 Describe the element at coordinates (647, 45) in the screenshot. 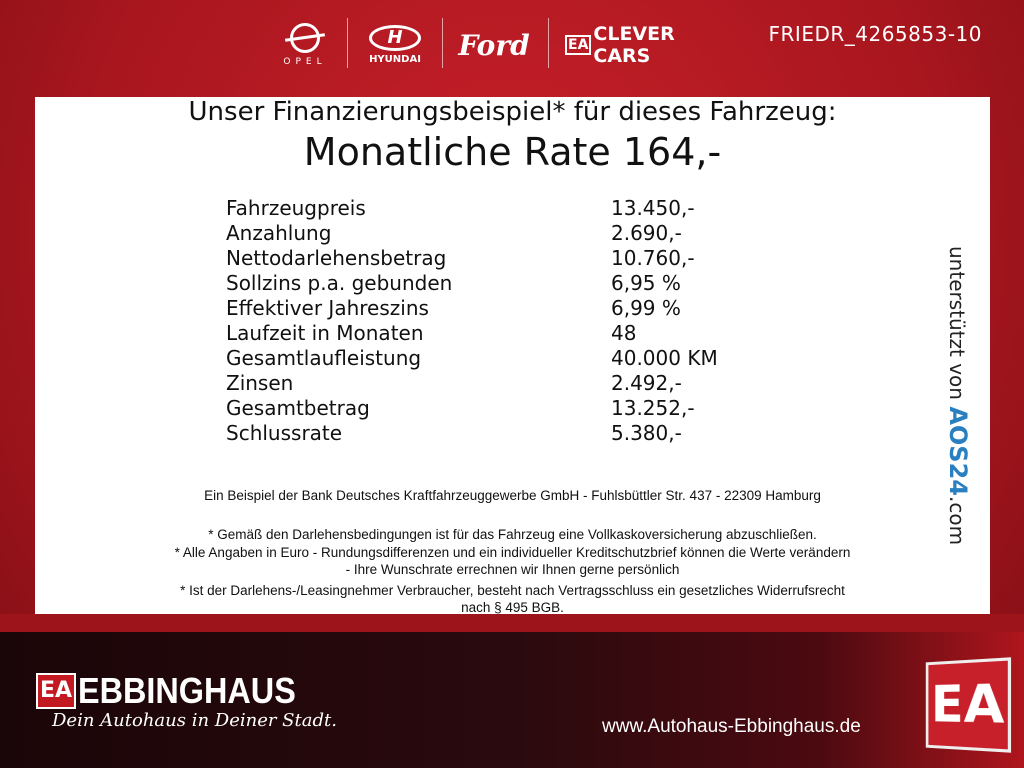

I see `clever-cars-logo: EA CLEVER CARS` at that location.